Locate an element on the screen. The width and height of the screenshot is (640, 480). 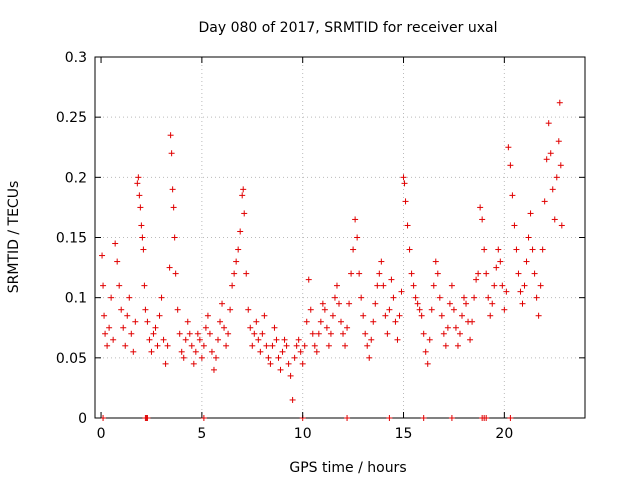
y-tick-label: 0.15 is located at coordinates (71, 239).